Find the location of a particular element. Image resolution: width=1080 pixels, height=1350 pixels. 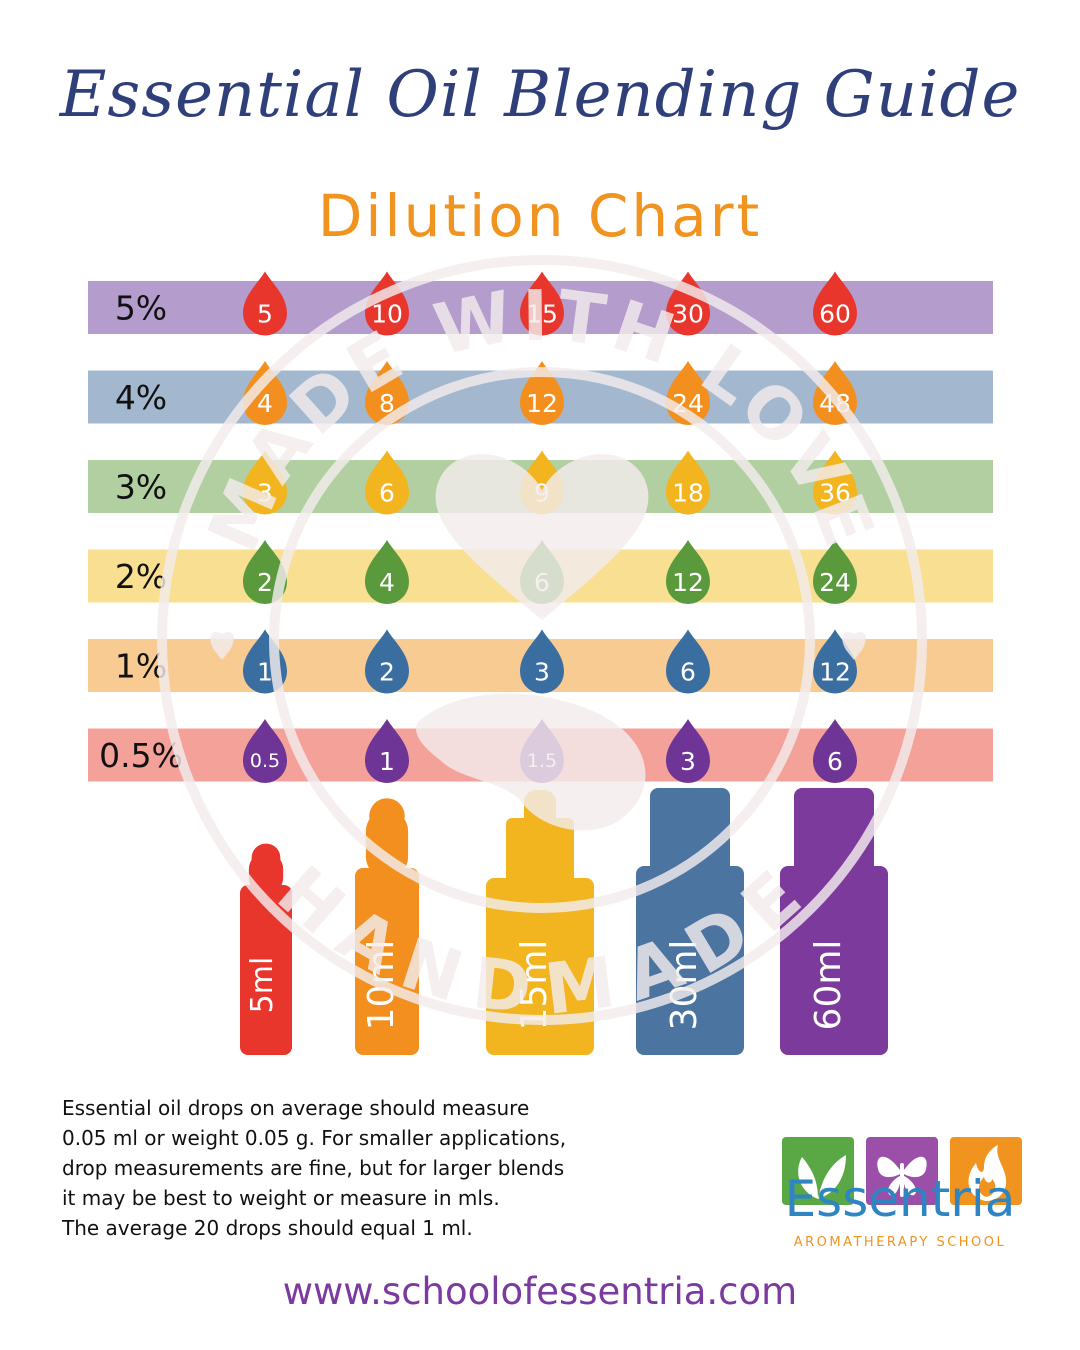

dropper-cap is located at coordinates (540, 852).